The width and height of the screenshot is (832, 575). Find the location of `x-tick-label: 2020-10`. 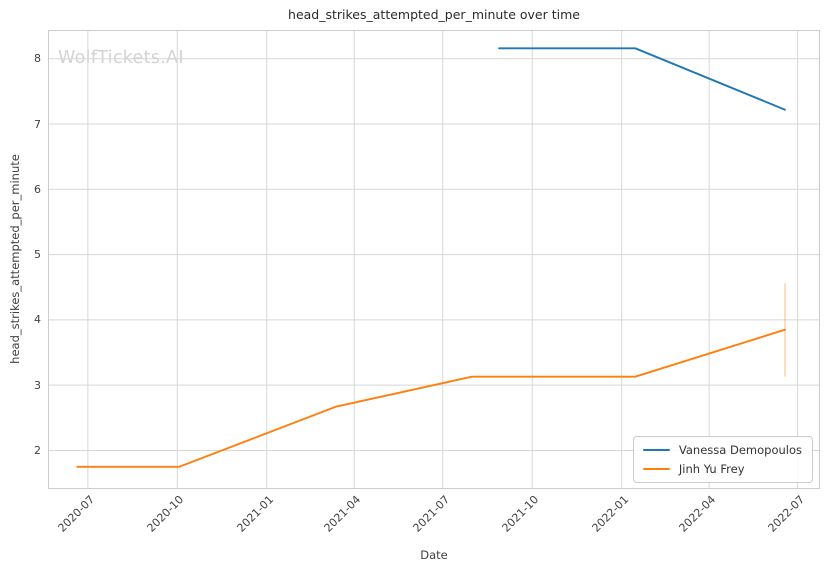

x-tick-label: 2020-10 is located at coordinates (165, 514).